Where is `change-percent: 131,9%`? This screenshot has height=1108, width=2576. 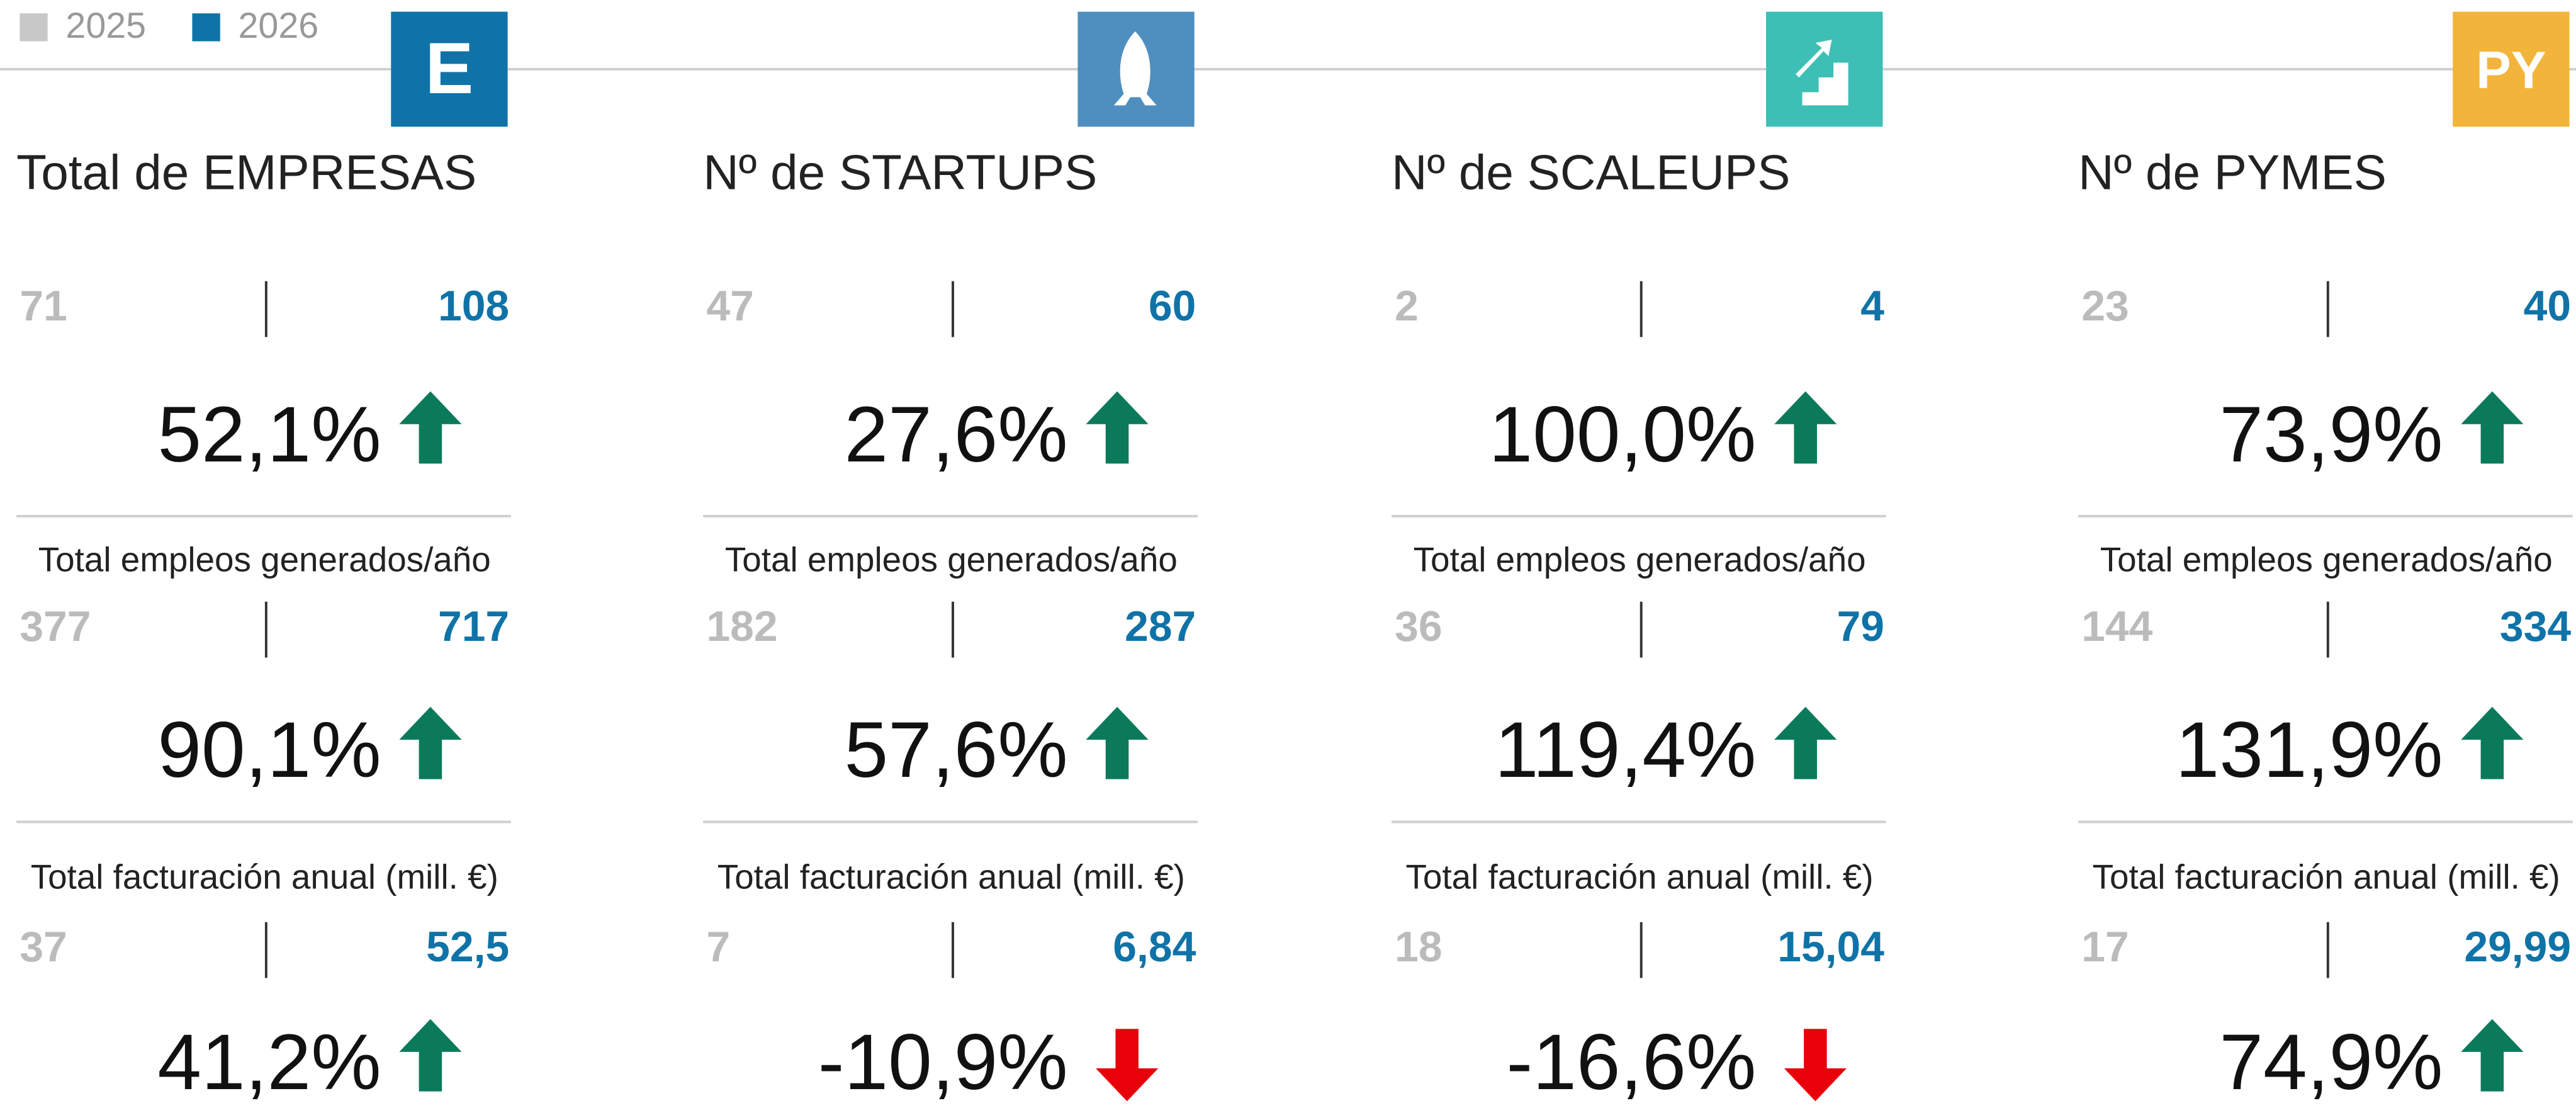 change-percent: 131,9% is located at coordinates (2309, 750).